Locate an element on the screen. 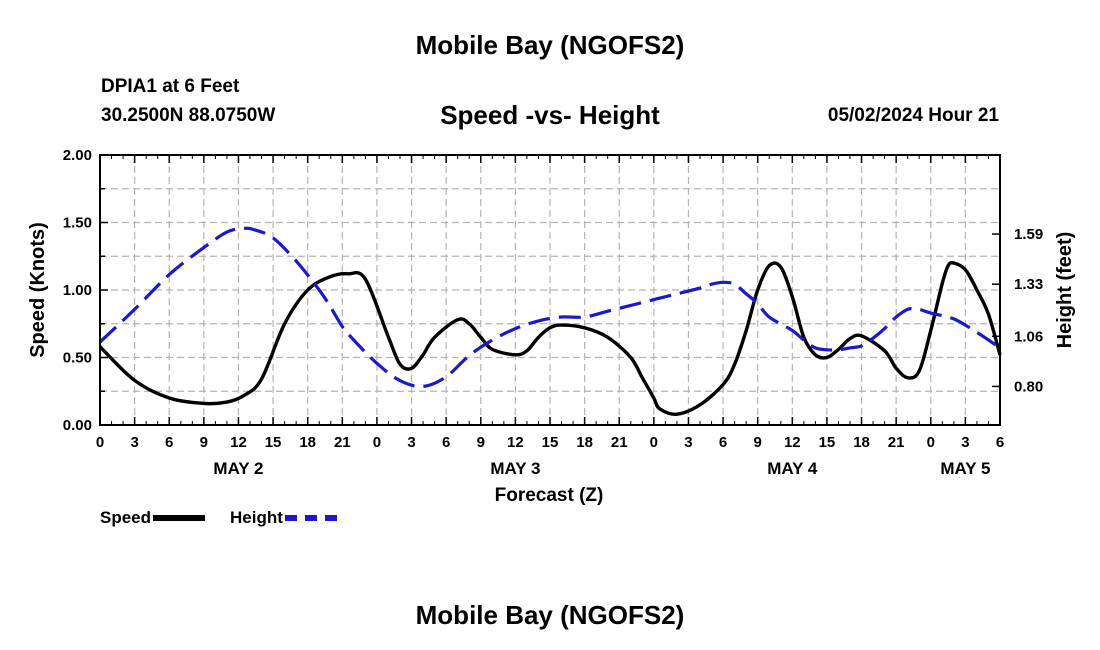 This screenshot has width=1100, height=650. y-tick-label: 0.00 is located at coordinates (77, 425).